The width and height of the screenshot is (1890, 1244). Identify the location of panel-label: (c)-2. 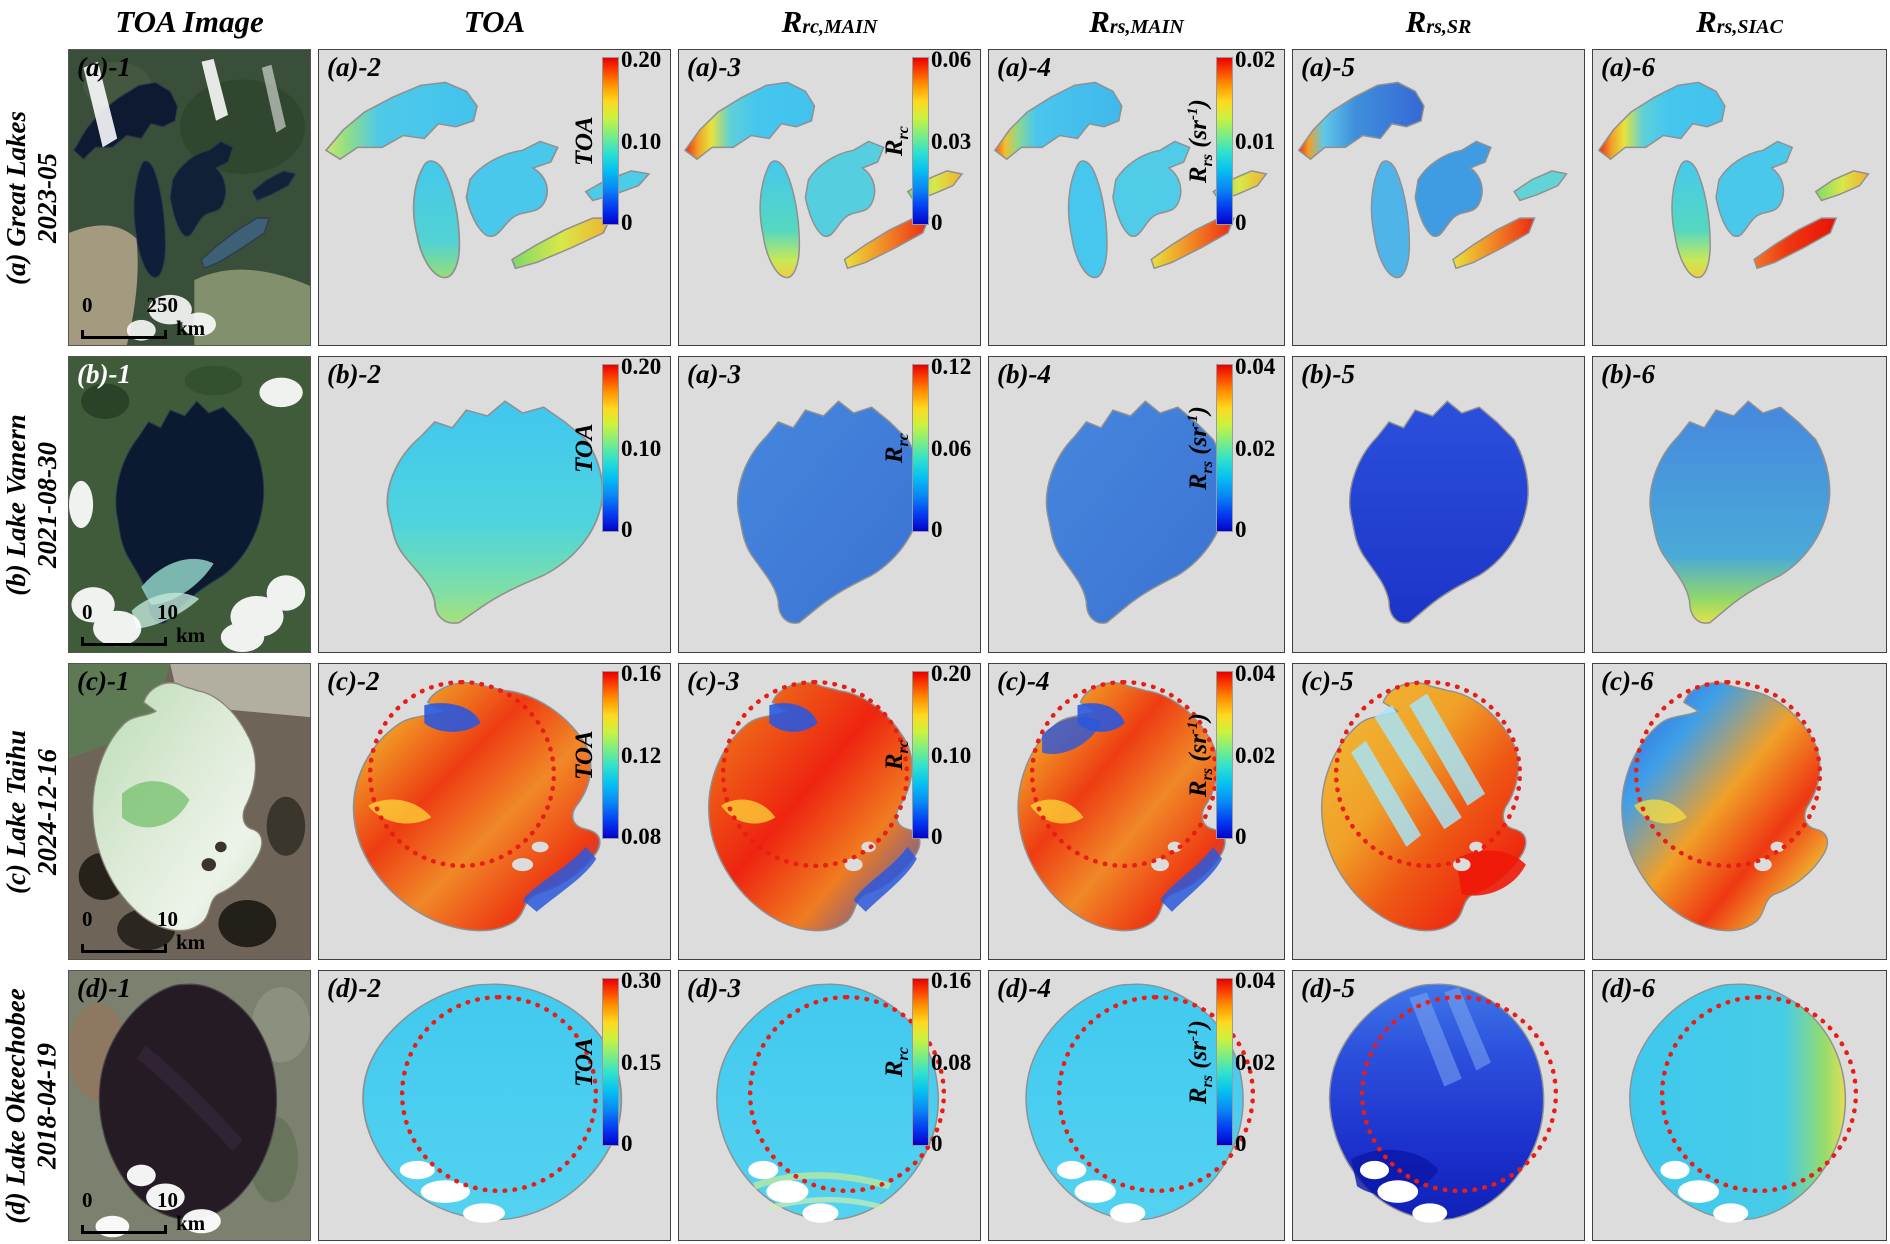
(353, 681).